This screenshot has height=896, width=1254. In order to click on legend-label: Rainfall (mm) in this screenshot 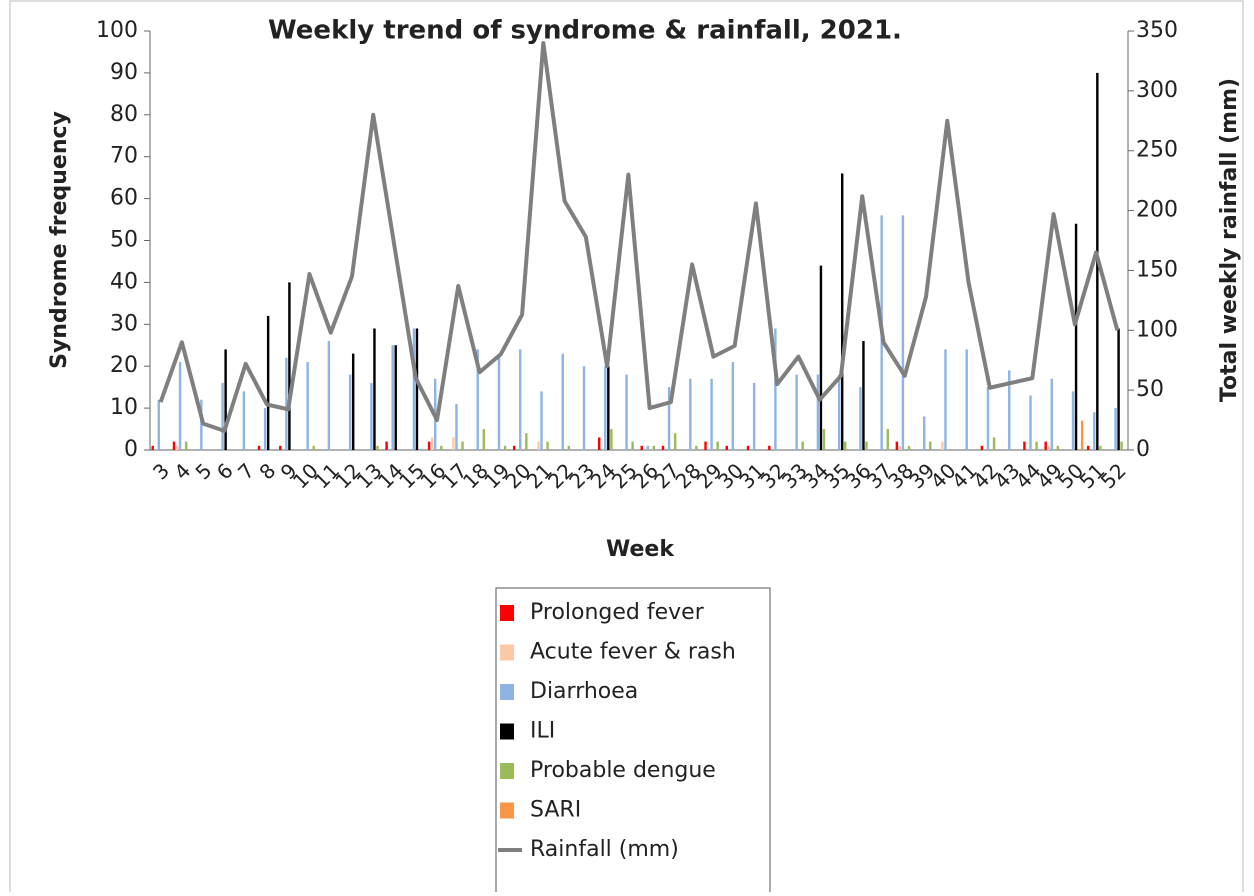, I will do `click(604, 849)`.